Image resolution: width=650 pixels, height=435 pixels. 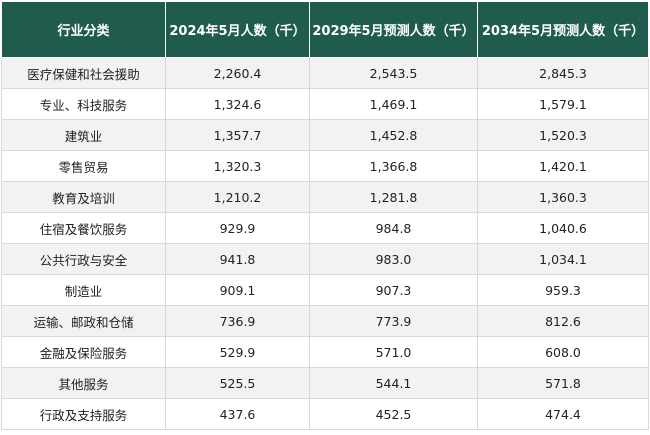 I want to click on table-row: 金融及保险服务 529.9 571.0 608.0, so click(x=325, y=352).